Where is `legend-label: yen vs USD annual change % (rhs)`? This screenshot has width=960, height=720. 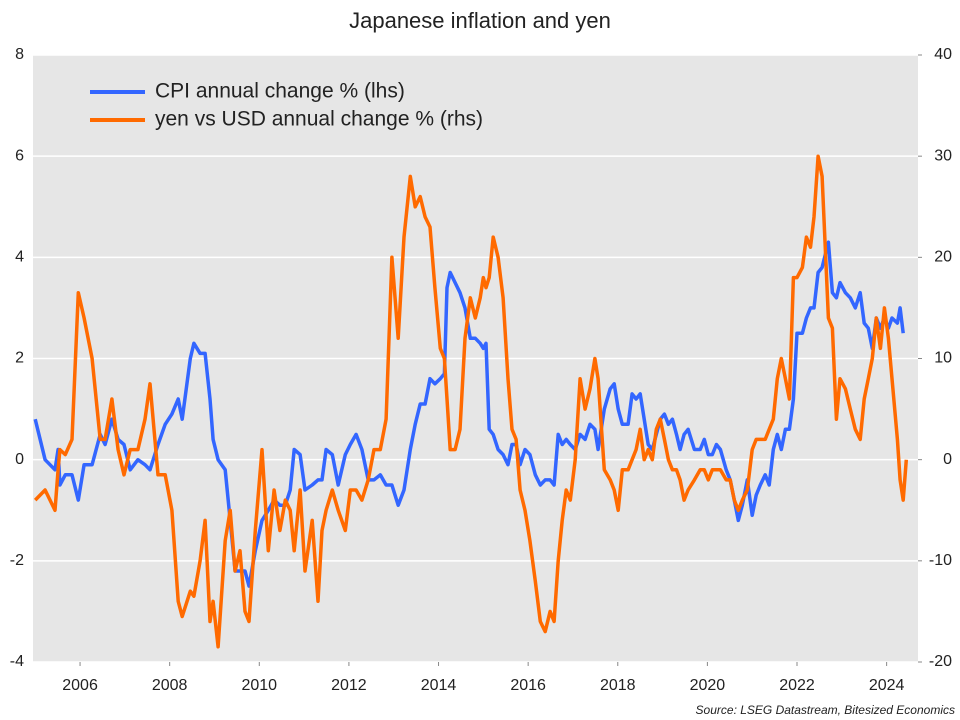 legend-label: yen vs USD annual change % (rhs) is located at coordinates (319, 119).